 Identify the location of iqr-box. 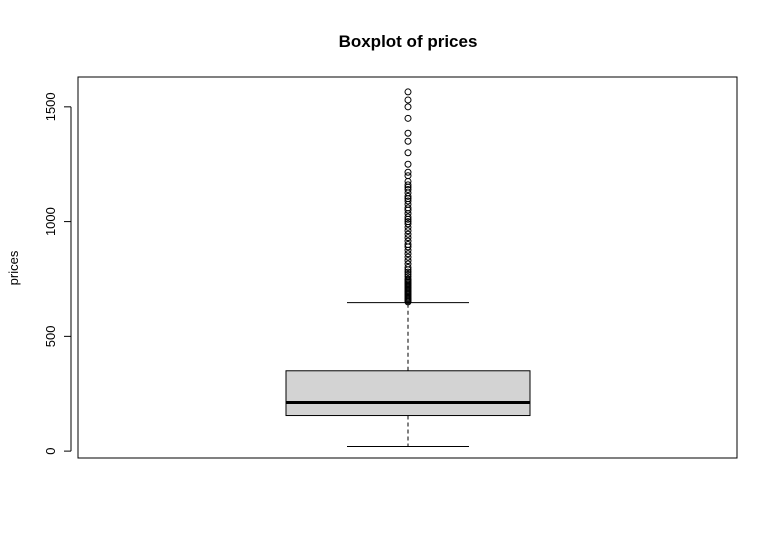
(408, 393).